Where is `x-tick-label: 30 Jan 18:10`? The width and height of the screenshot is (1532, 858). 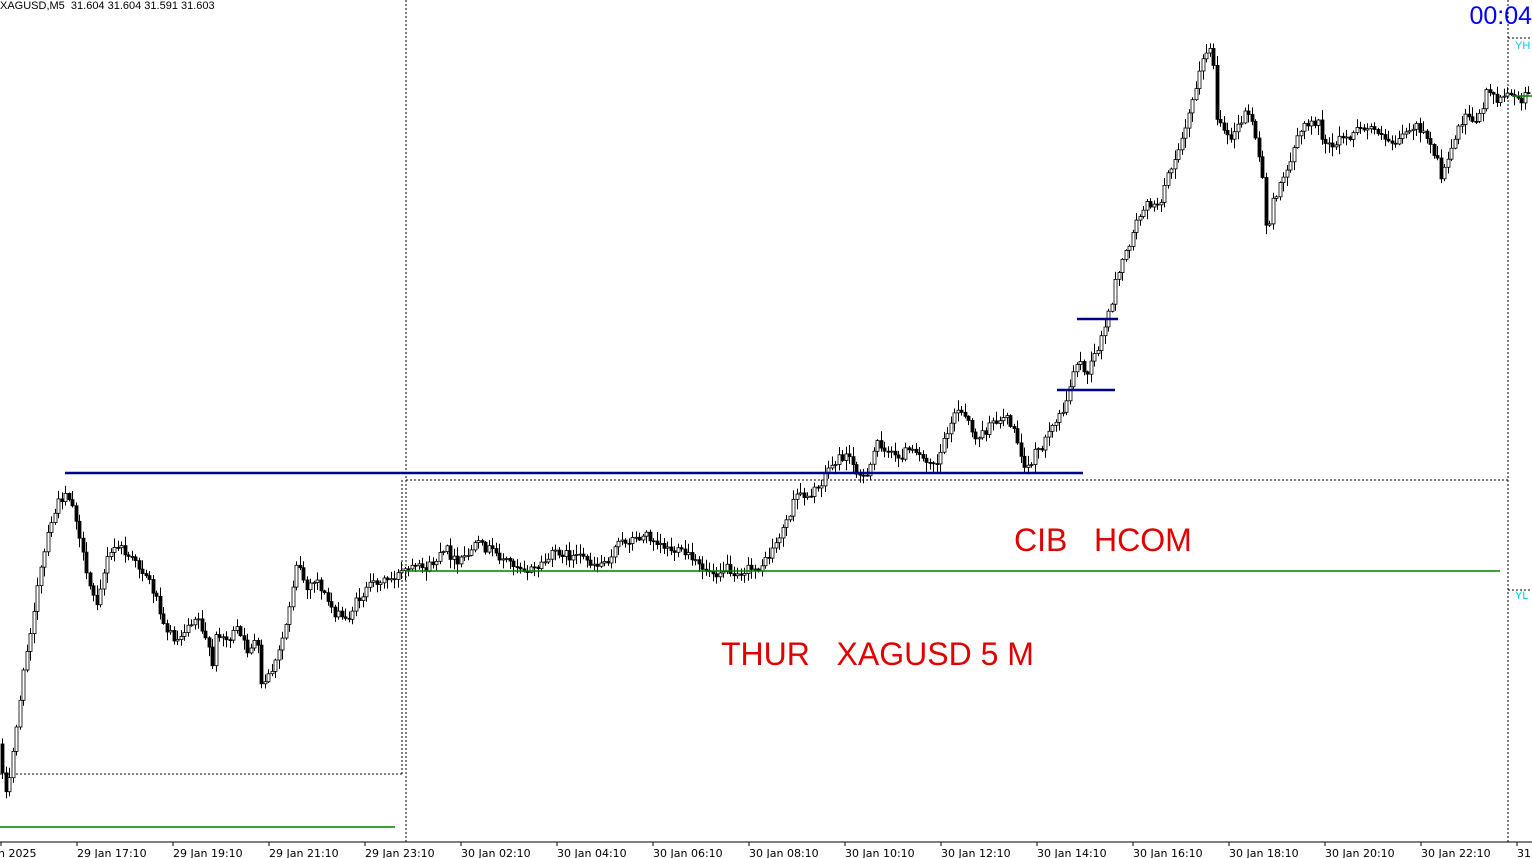
x-tick-label: 30 Jan 18:10 is located at coordinates (1264, 852).